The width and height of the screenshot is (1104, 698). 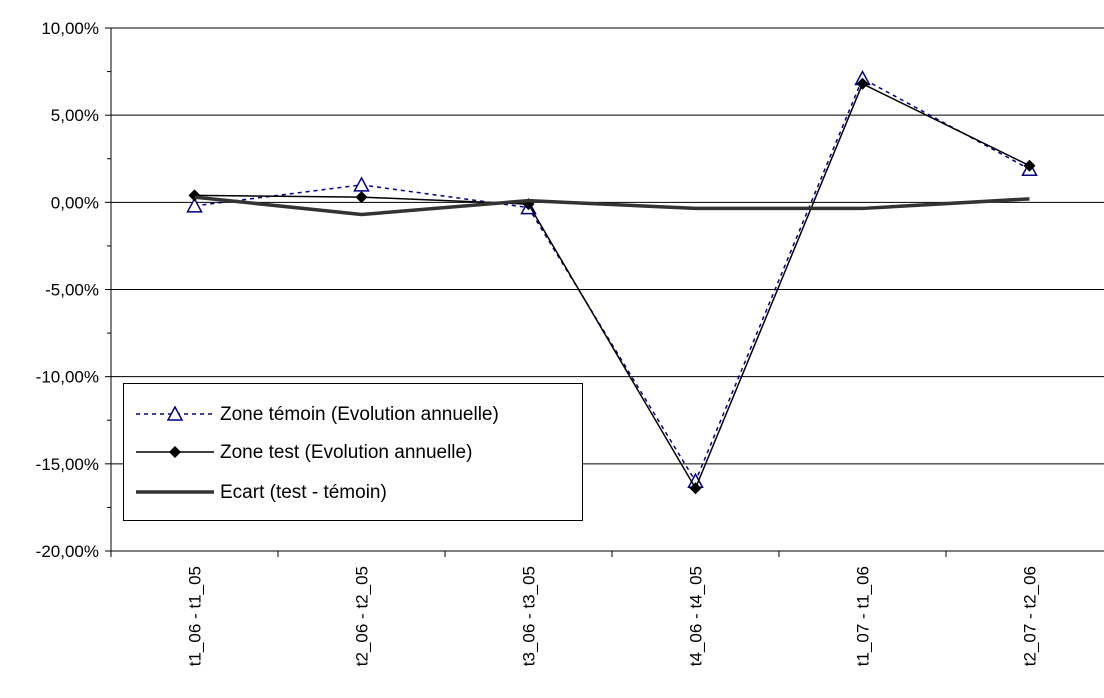 I want to click on y-tick-label-1: 5,00%, so click(x=75, y=115).